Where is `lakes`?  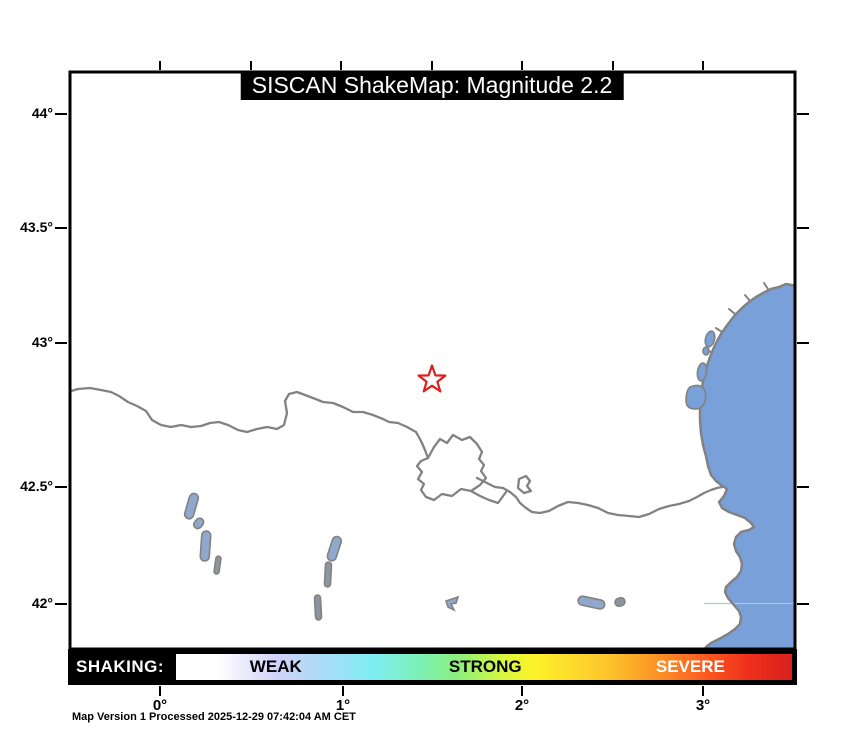 lakes is located at coordinates (404, 556).